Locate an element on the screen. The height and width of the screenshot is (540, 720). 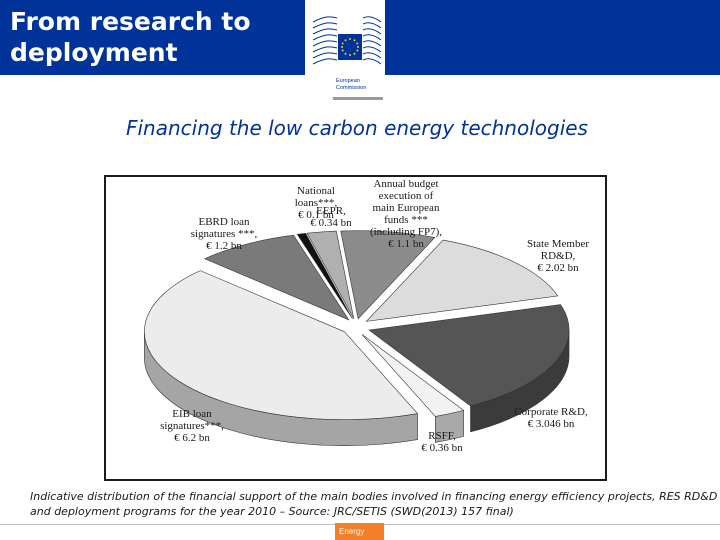
logo-area: European Commission is located at coordinates (345, 50).